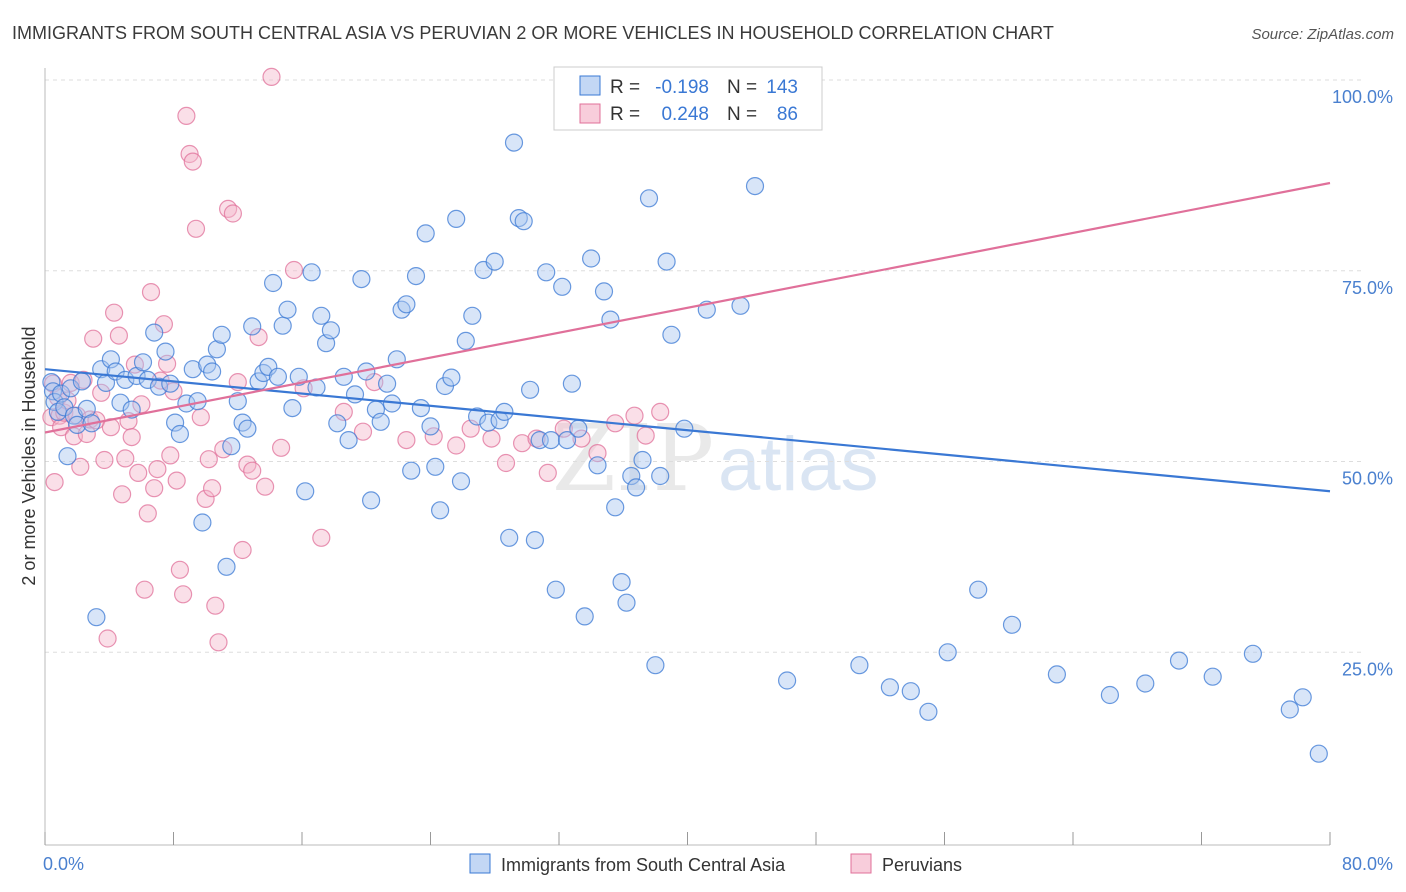 The width and height of the screenshot is (1406, 892). I want to click on x-tick-label-80: 80.0%, so click(1367, 864).